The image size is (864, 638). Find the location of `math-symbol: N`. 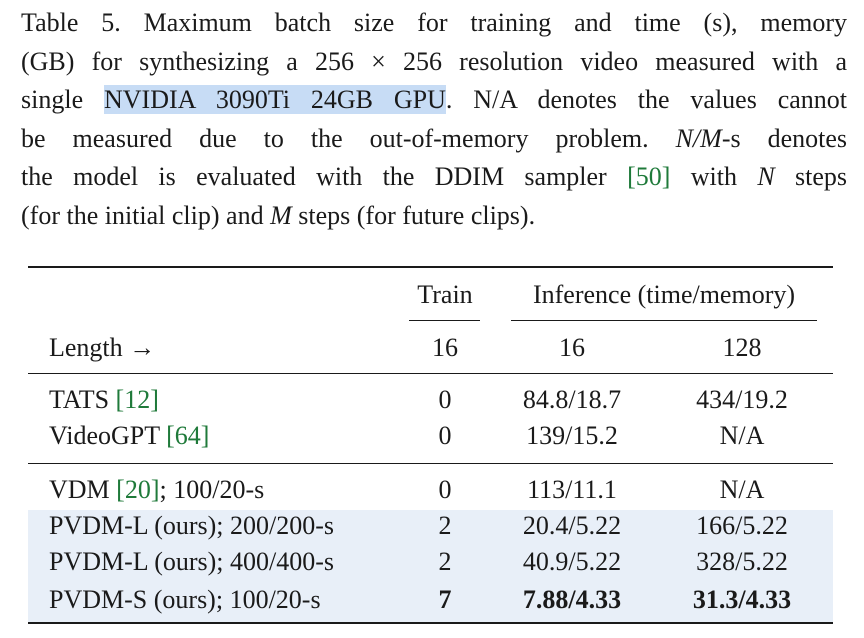

math-symbol: N is located at coordinates (765, 176).